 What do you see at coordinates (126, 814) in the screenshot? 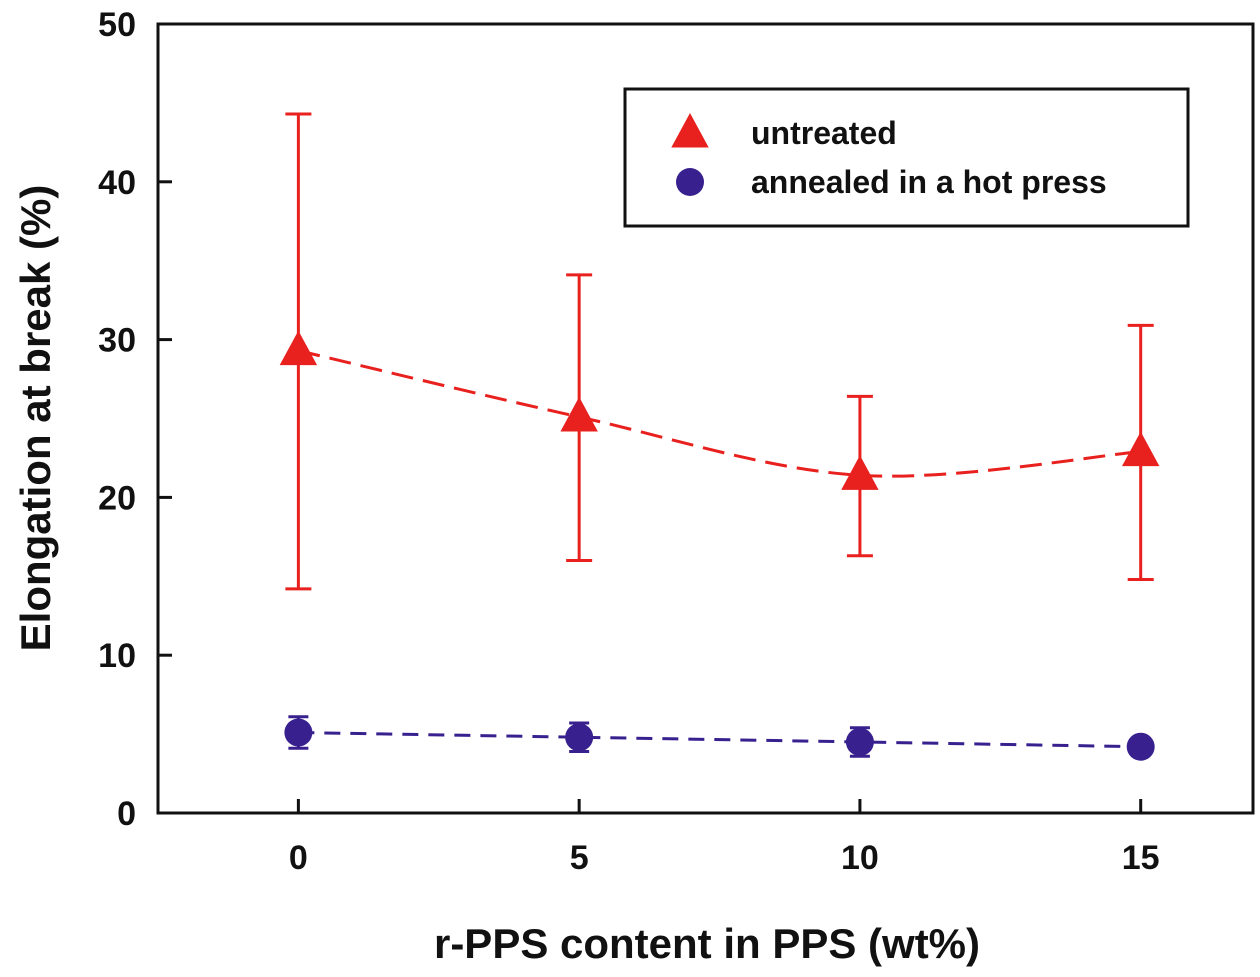
I see `y-tick-label: 0` at bounding box center [126, 814].